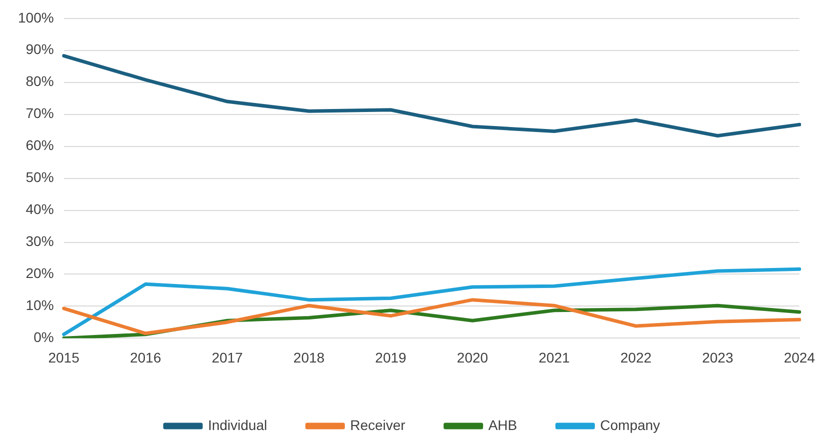 Image resolution: width=827 pixels, height=443 pixels. I want to click on y-tick-label: 90%, so click(40, 49).